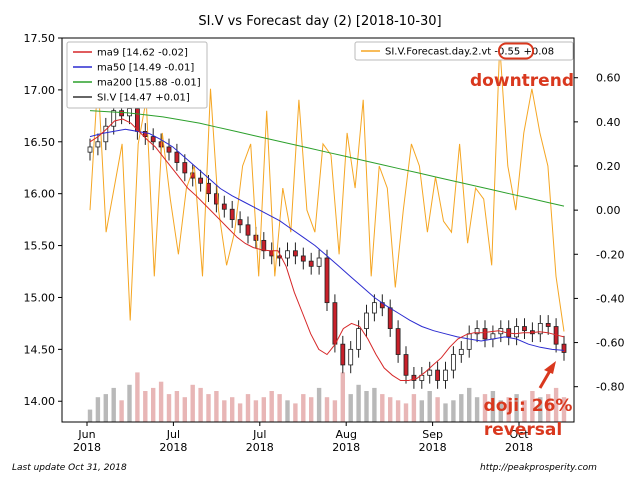 Image resolution: width=640 pixels, height=480 pixels. Describe the element at coordinates (40, 349) in the screenshot. I see `y-left-tick-label: 14.50` at that location.